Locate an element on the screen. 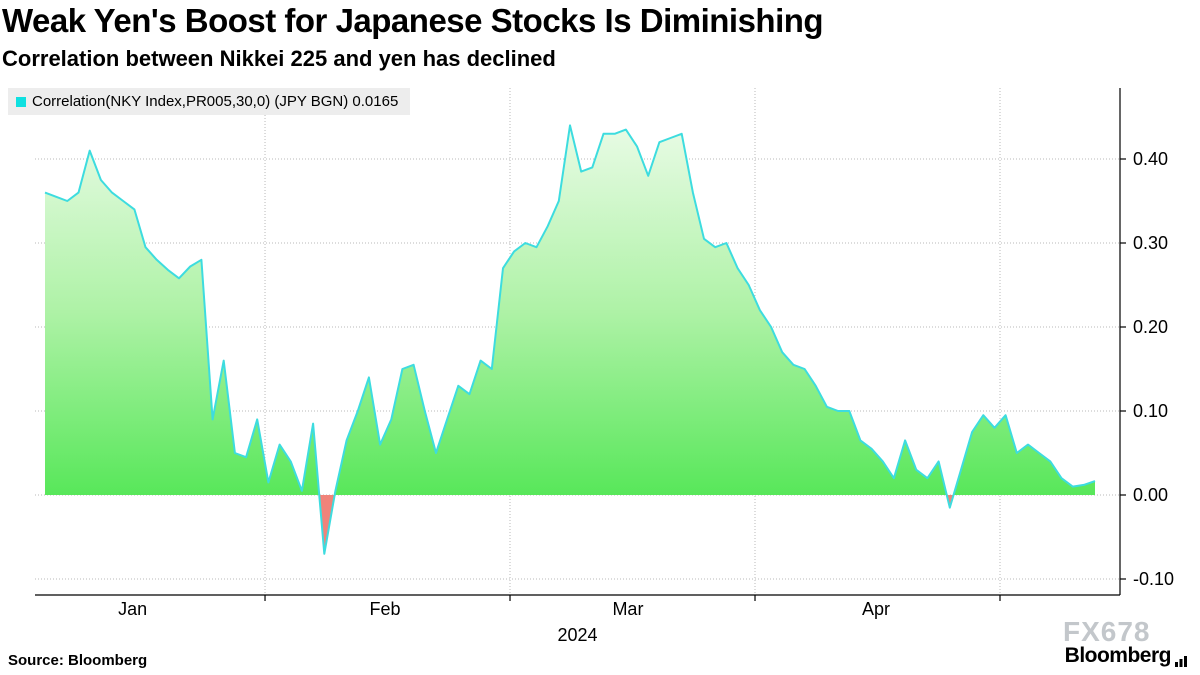  y-axis-tick-label: 0.30 is located at coordinates (1151, 243).